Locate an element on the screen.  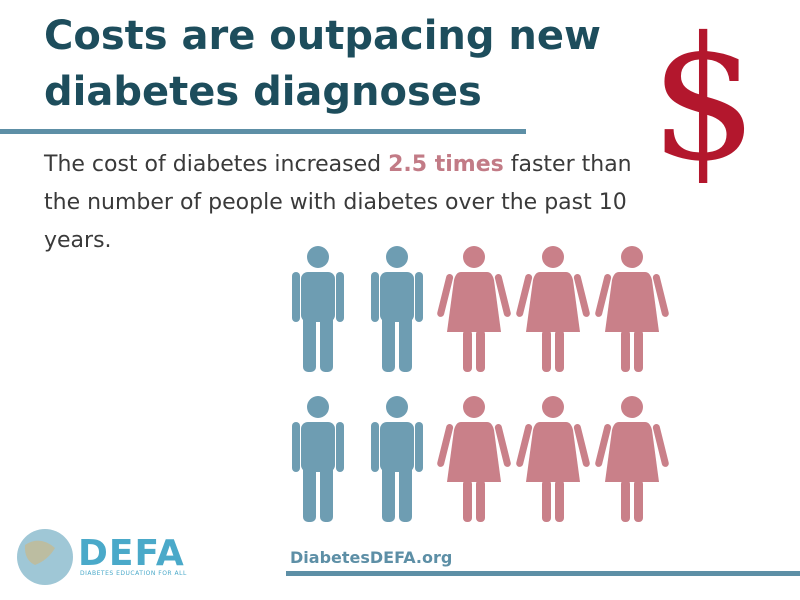
body-text-part: The cost of diabetes increased is located at coordinates (216, 164).